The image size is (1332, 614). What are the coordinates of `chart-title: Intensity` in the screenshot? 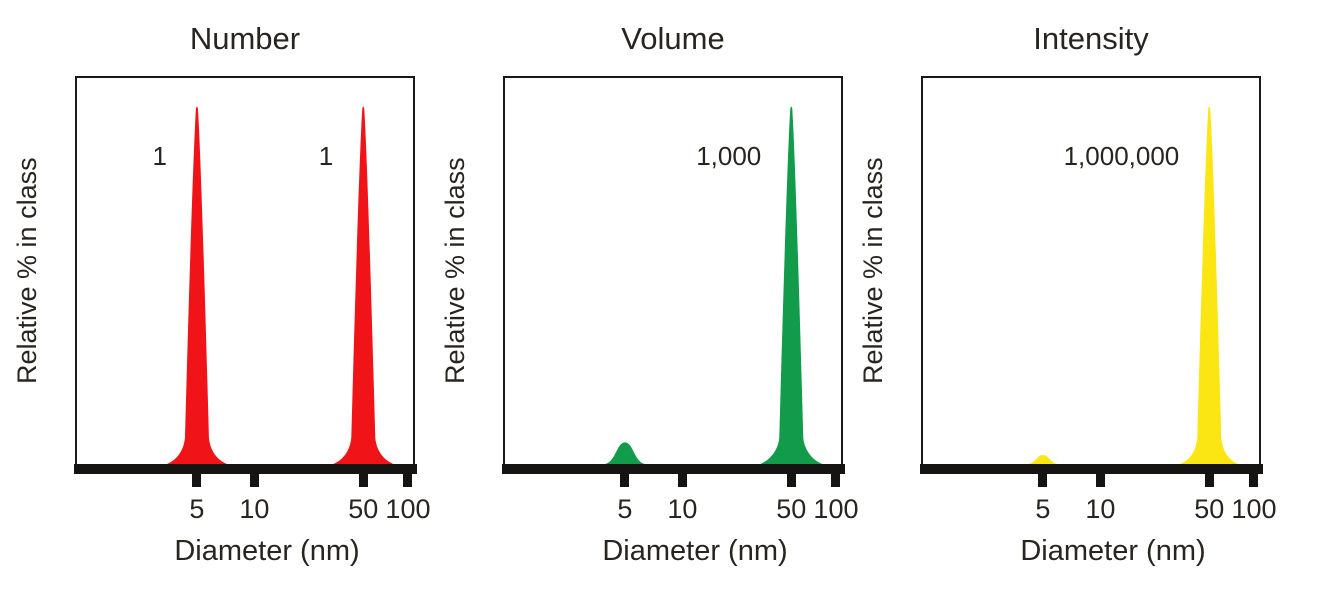 It's located at (1091, 38).